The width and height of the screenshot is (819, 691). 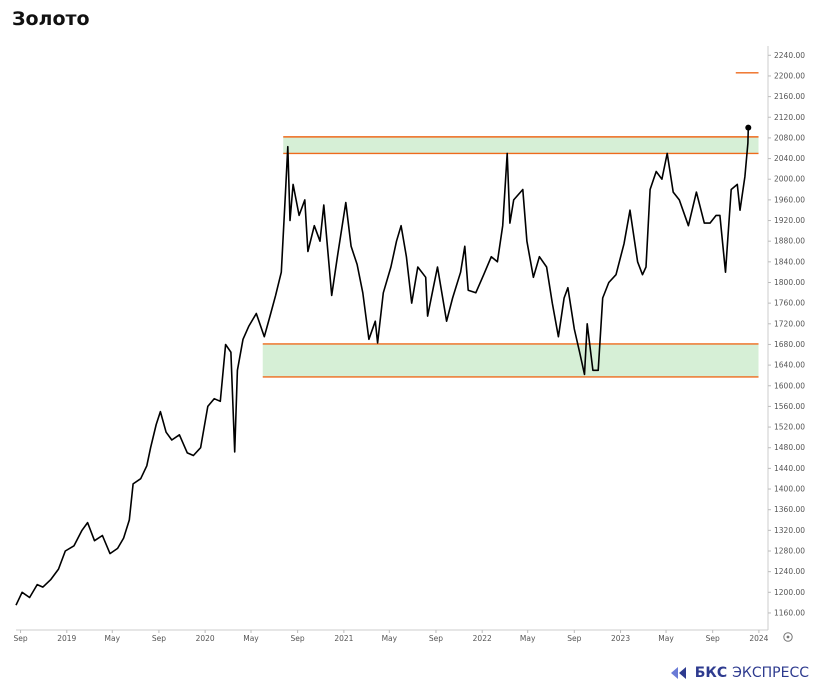 I want to click on y-tick-label: 1160.00, so click(x=789, y=612).